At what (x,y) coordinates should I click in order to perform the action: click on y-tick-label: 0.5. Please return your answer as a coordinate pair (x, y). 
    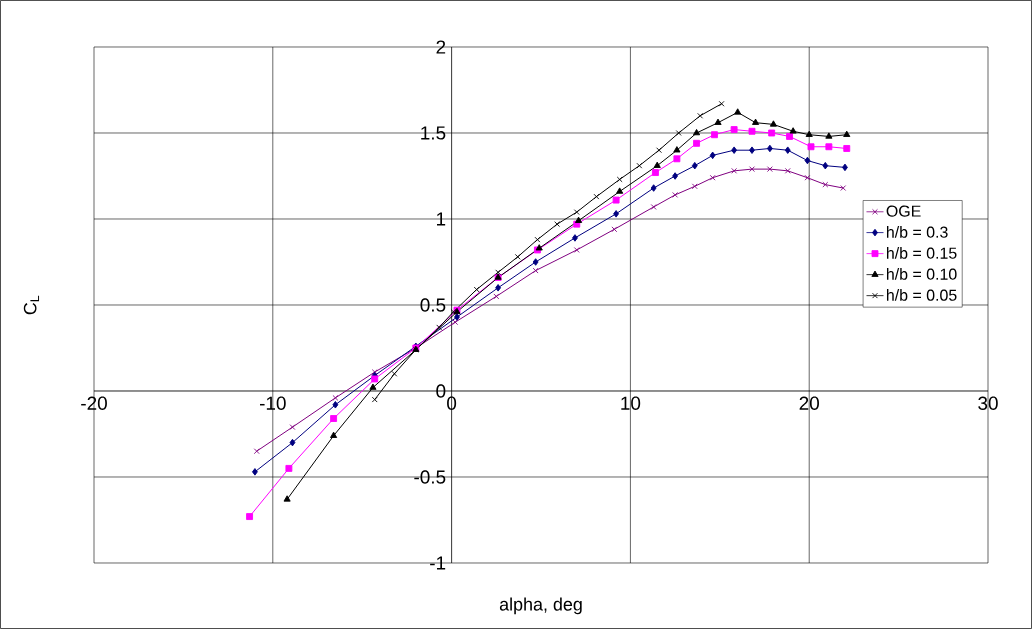
    Looking at the image, I should click on (433, 305).